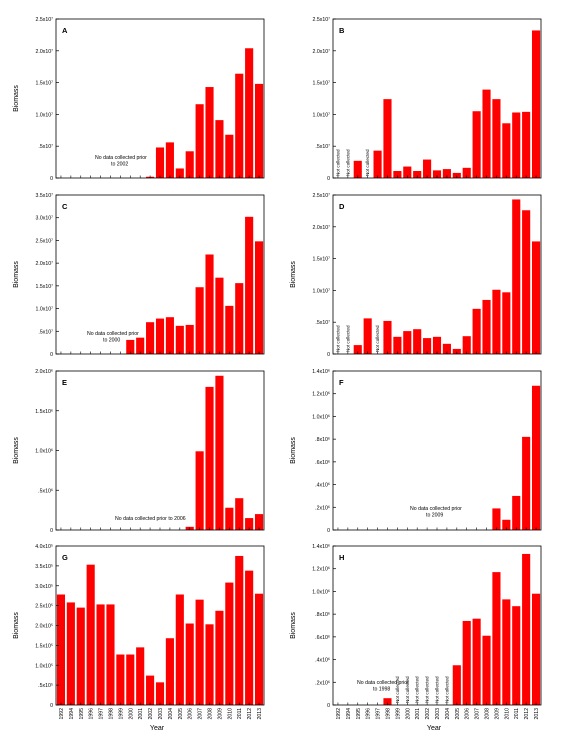 This screenshot has width=576, height=734. I want to click on x-tick-label: 1992, so click(339, 714).